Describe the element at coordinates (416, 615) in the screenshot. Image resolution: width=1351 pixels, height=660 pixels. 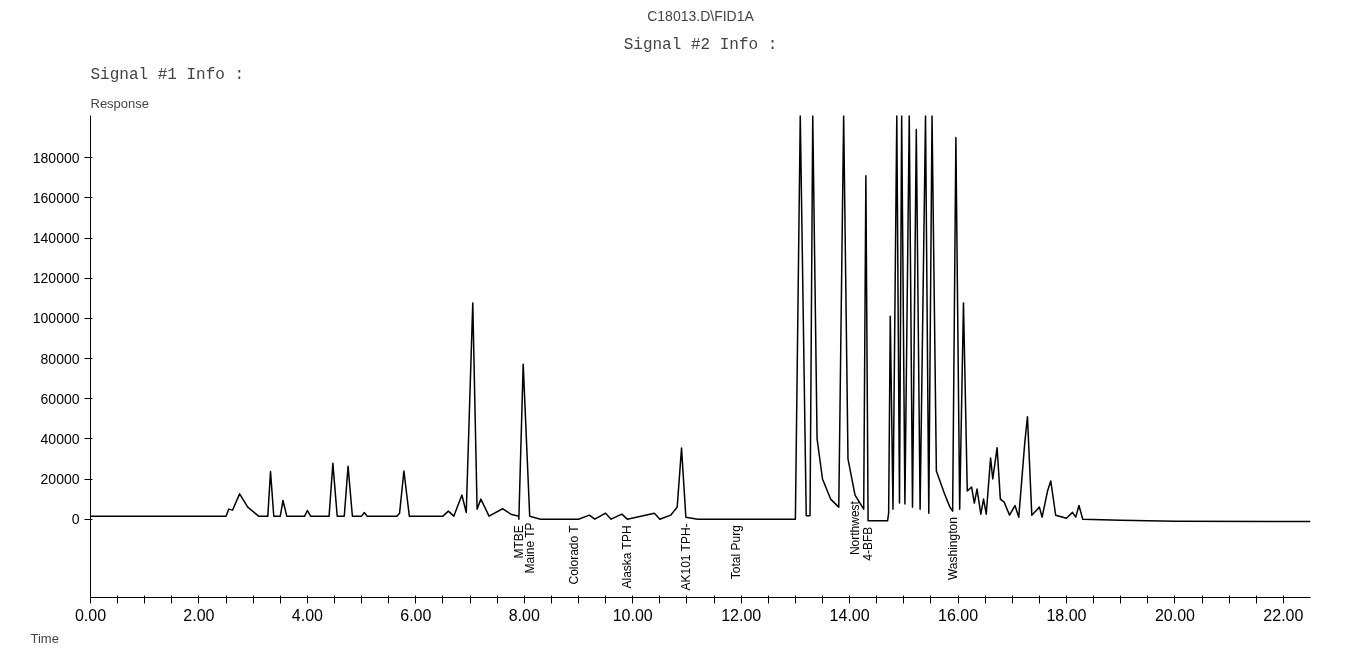
I see `x-tick-label: 6.00` at that location.